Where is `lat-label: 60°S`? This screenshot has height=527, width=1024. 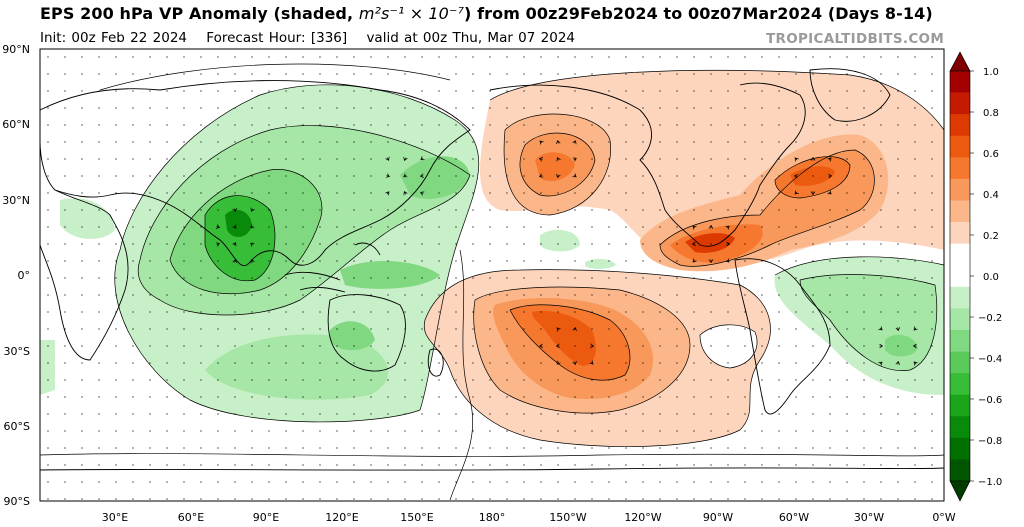 lat-label: 60°S is located at coordinates (17, 426).